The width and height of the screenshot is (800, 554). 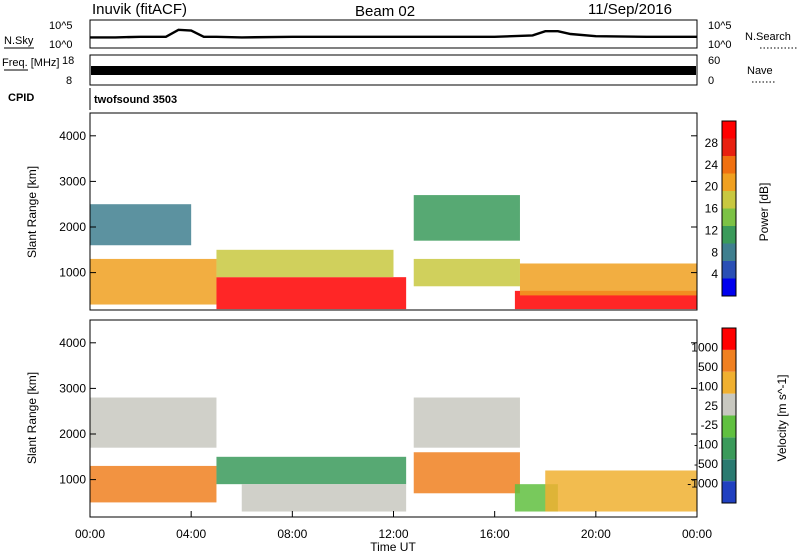 I want to click on frequency-right-tick-top: 60, so click(x=714, y=61).